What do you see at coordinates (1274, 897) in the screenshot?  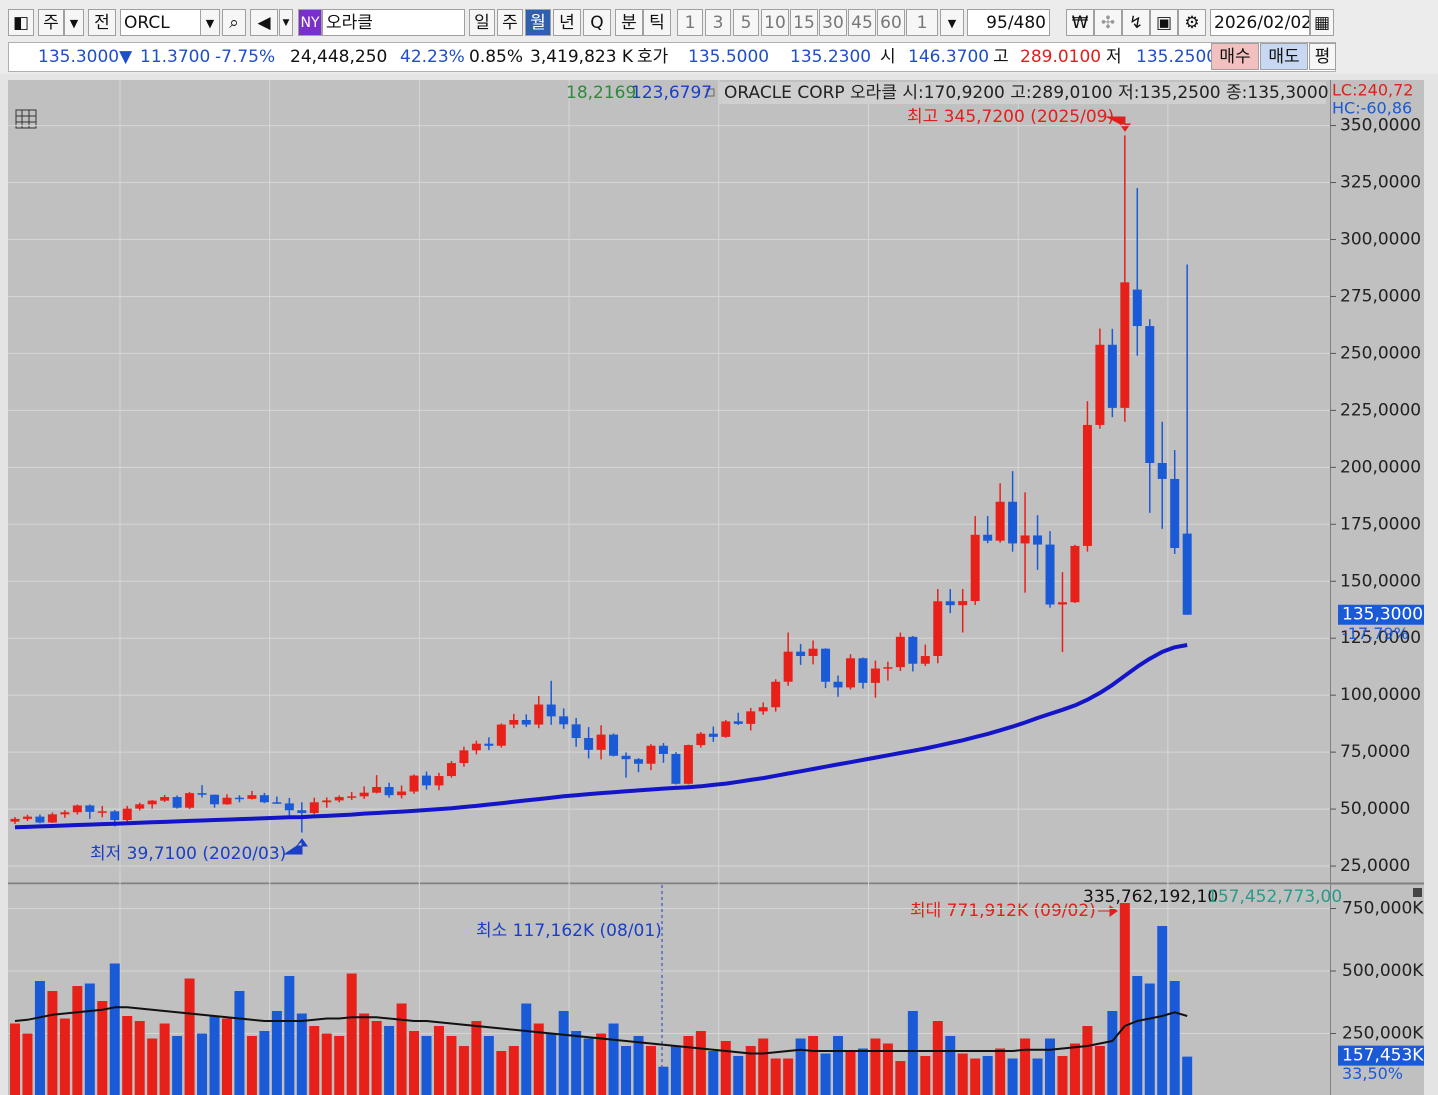 I see `volume-header: 157,452,773,00` at bounding box center [1274, 897].